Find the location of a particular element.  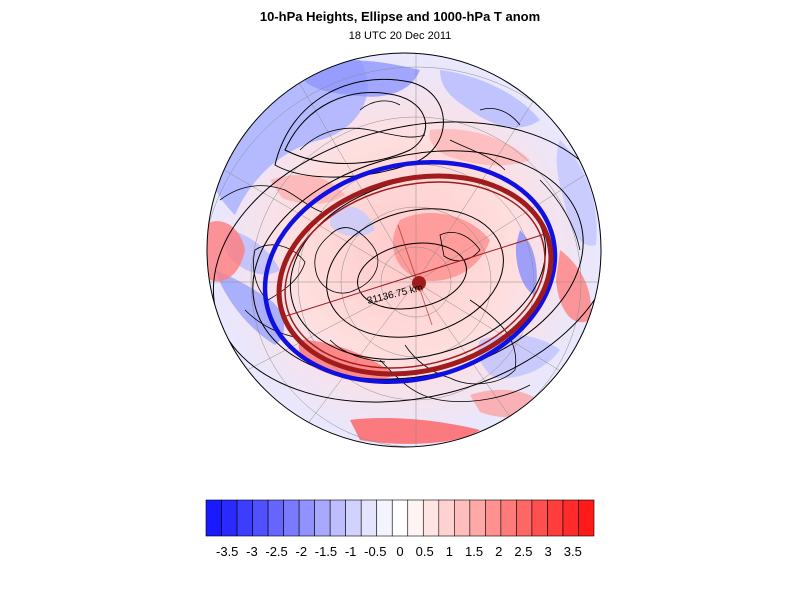

colorbar-tick-label: -1 is located at coordinates (351, 551).